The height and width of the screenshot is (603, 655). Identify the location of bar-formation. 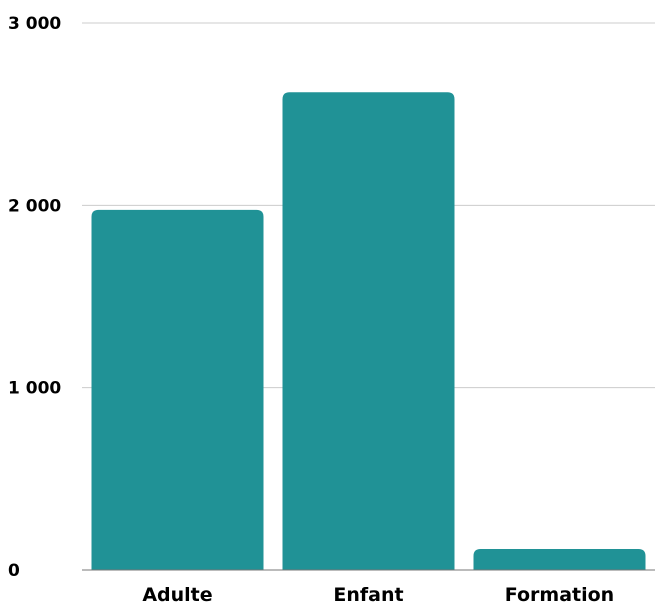
(559, 559).